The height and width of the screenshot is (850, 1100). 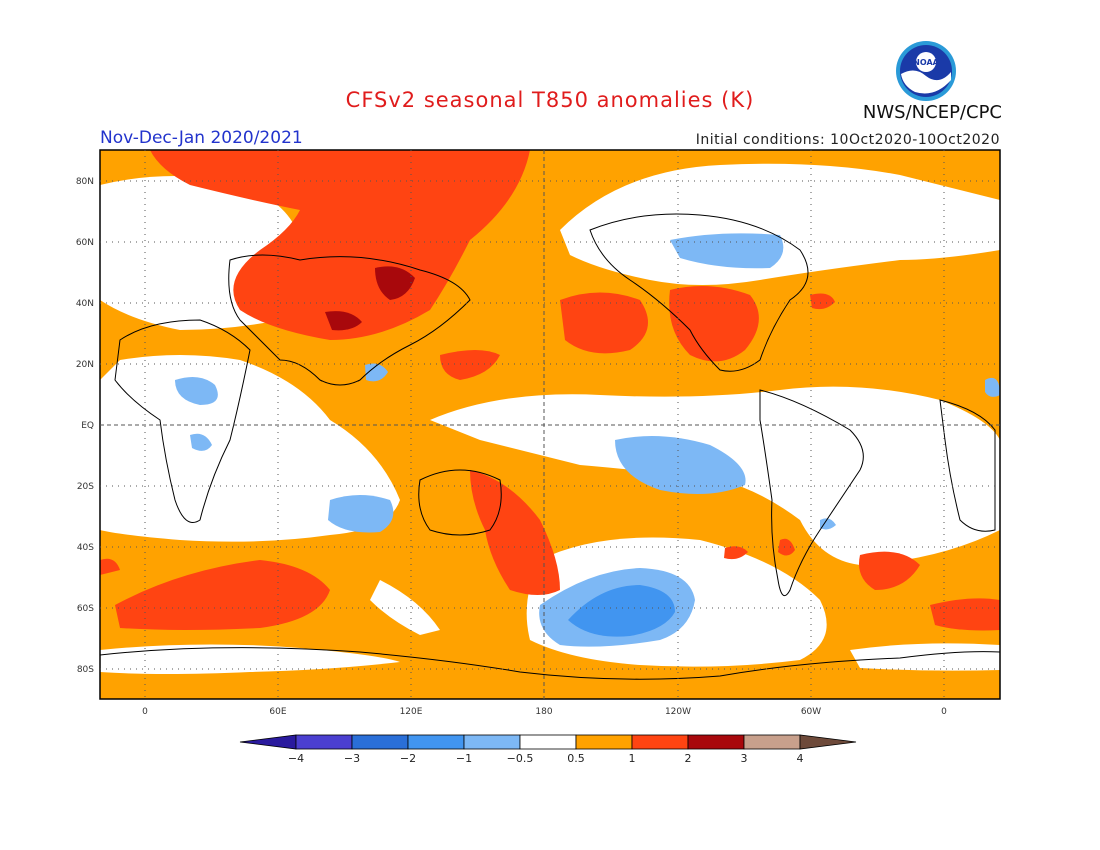 What do you see at coordinates (464, 758) in the screenshot?
I see `colorbar-tick-label: −1` at bounding box center [464, 758].